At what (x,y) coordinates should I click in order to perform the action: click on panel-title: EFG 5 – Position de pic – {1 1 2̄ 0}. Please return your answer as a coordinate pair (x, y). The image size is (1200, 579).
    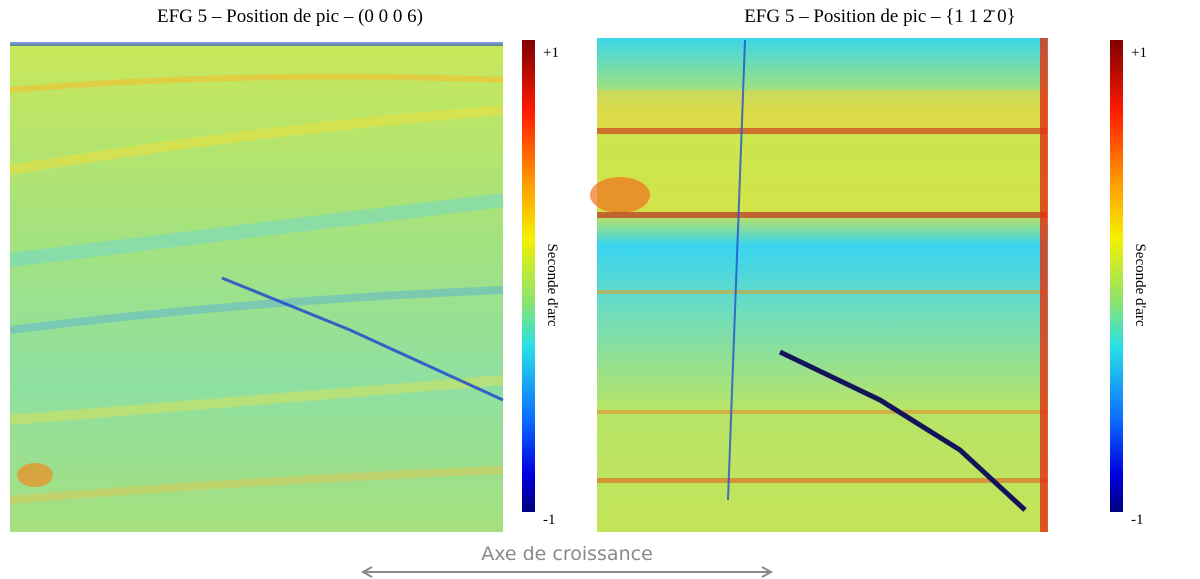
    Looking at the image, I should click on (880, 16).